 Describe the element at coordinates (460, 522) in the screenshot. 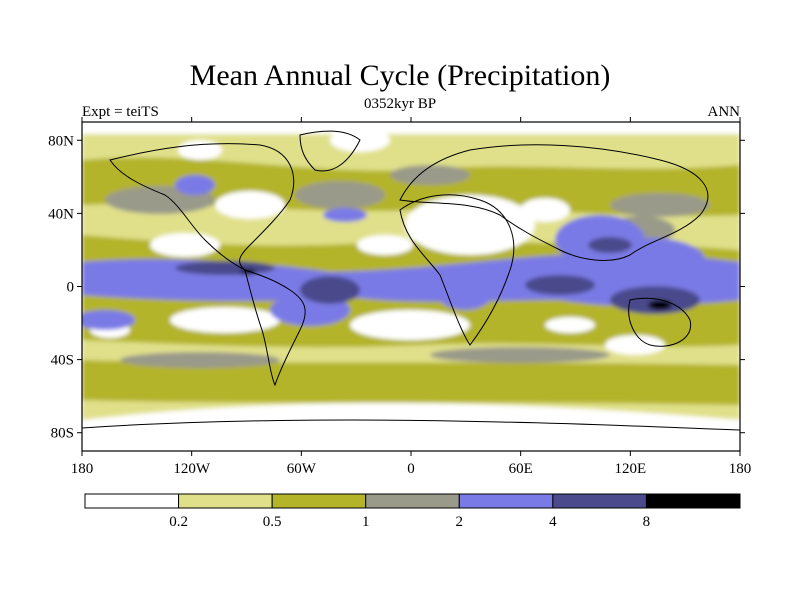

I see `colorbar-label: 2` at that location.